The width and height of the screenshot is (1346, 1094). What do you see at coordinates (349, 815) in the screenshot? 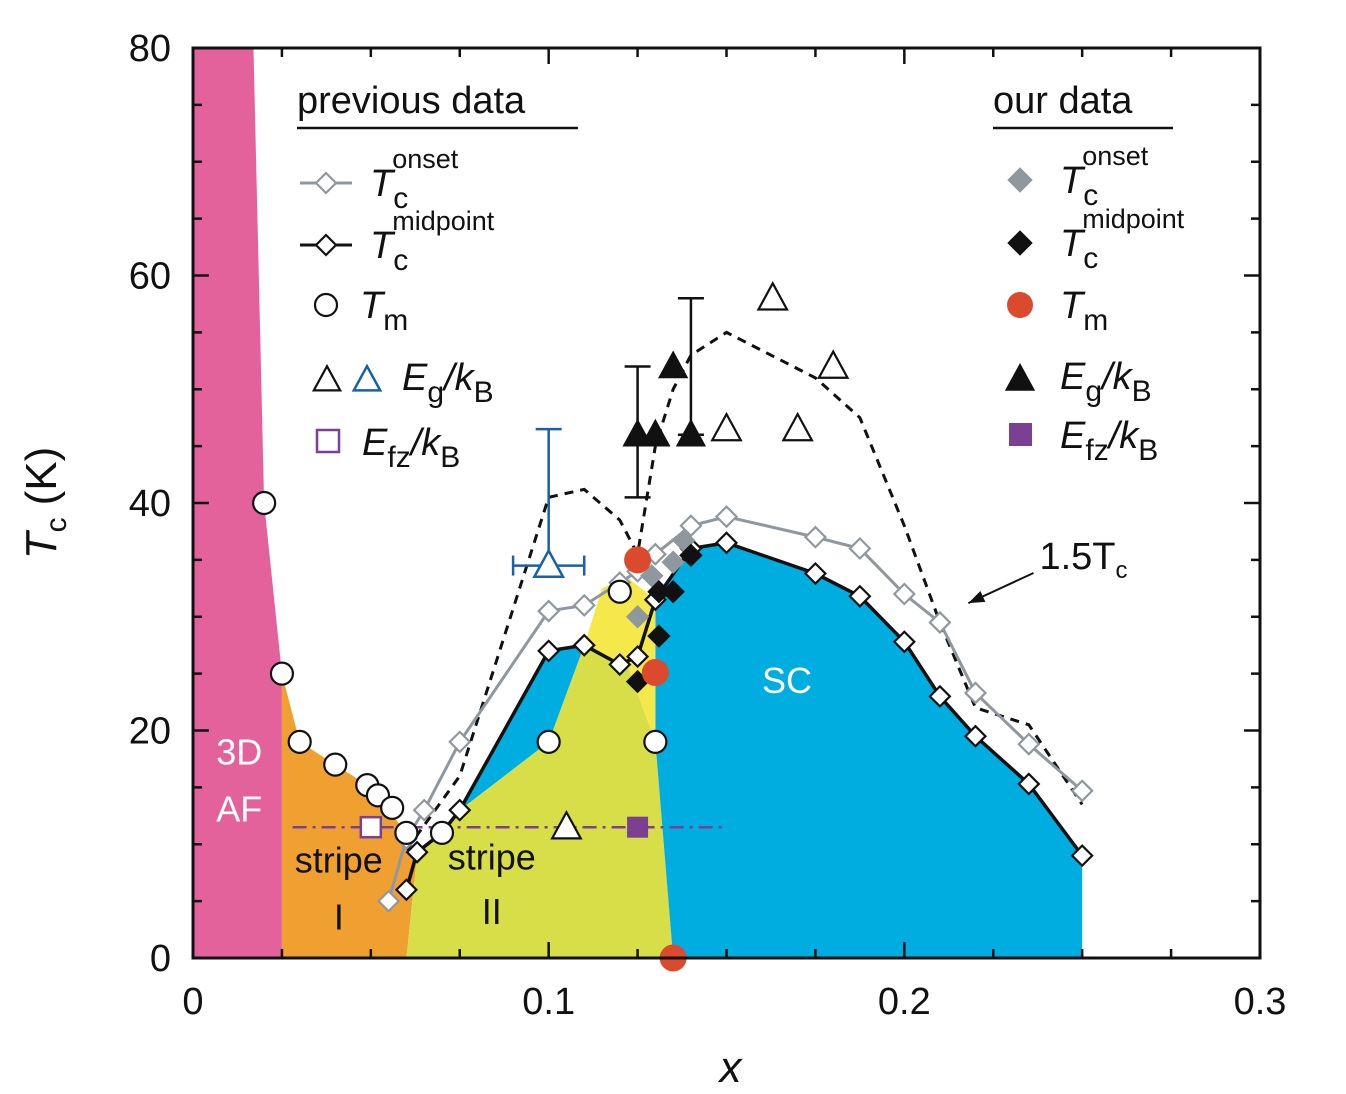
I see `region-stripe-i` at bounding box center [349, 815].